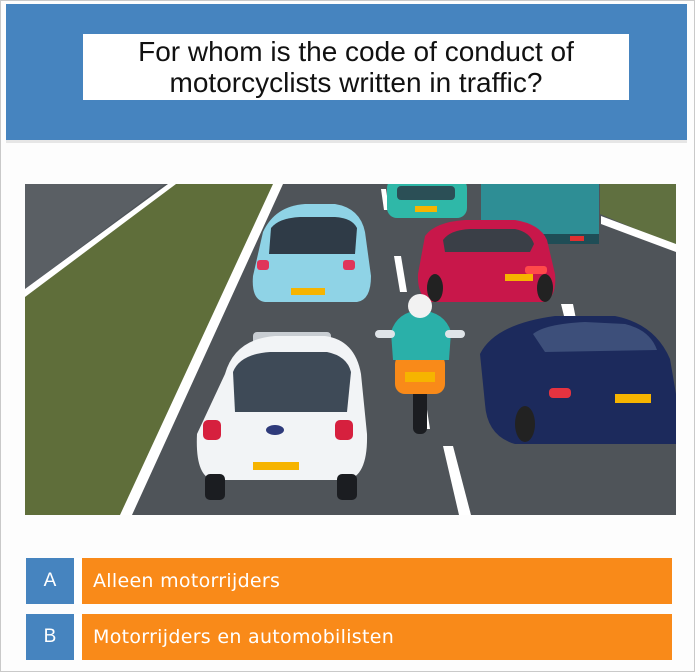 The width and height of the screenshot is (695, 672). What do you see at coordinates (356, 51) in the screenshot?
I see `question-line-1: For whom is the code of conduct of` at bounding box center [356, 51].